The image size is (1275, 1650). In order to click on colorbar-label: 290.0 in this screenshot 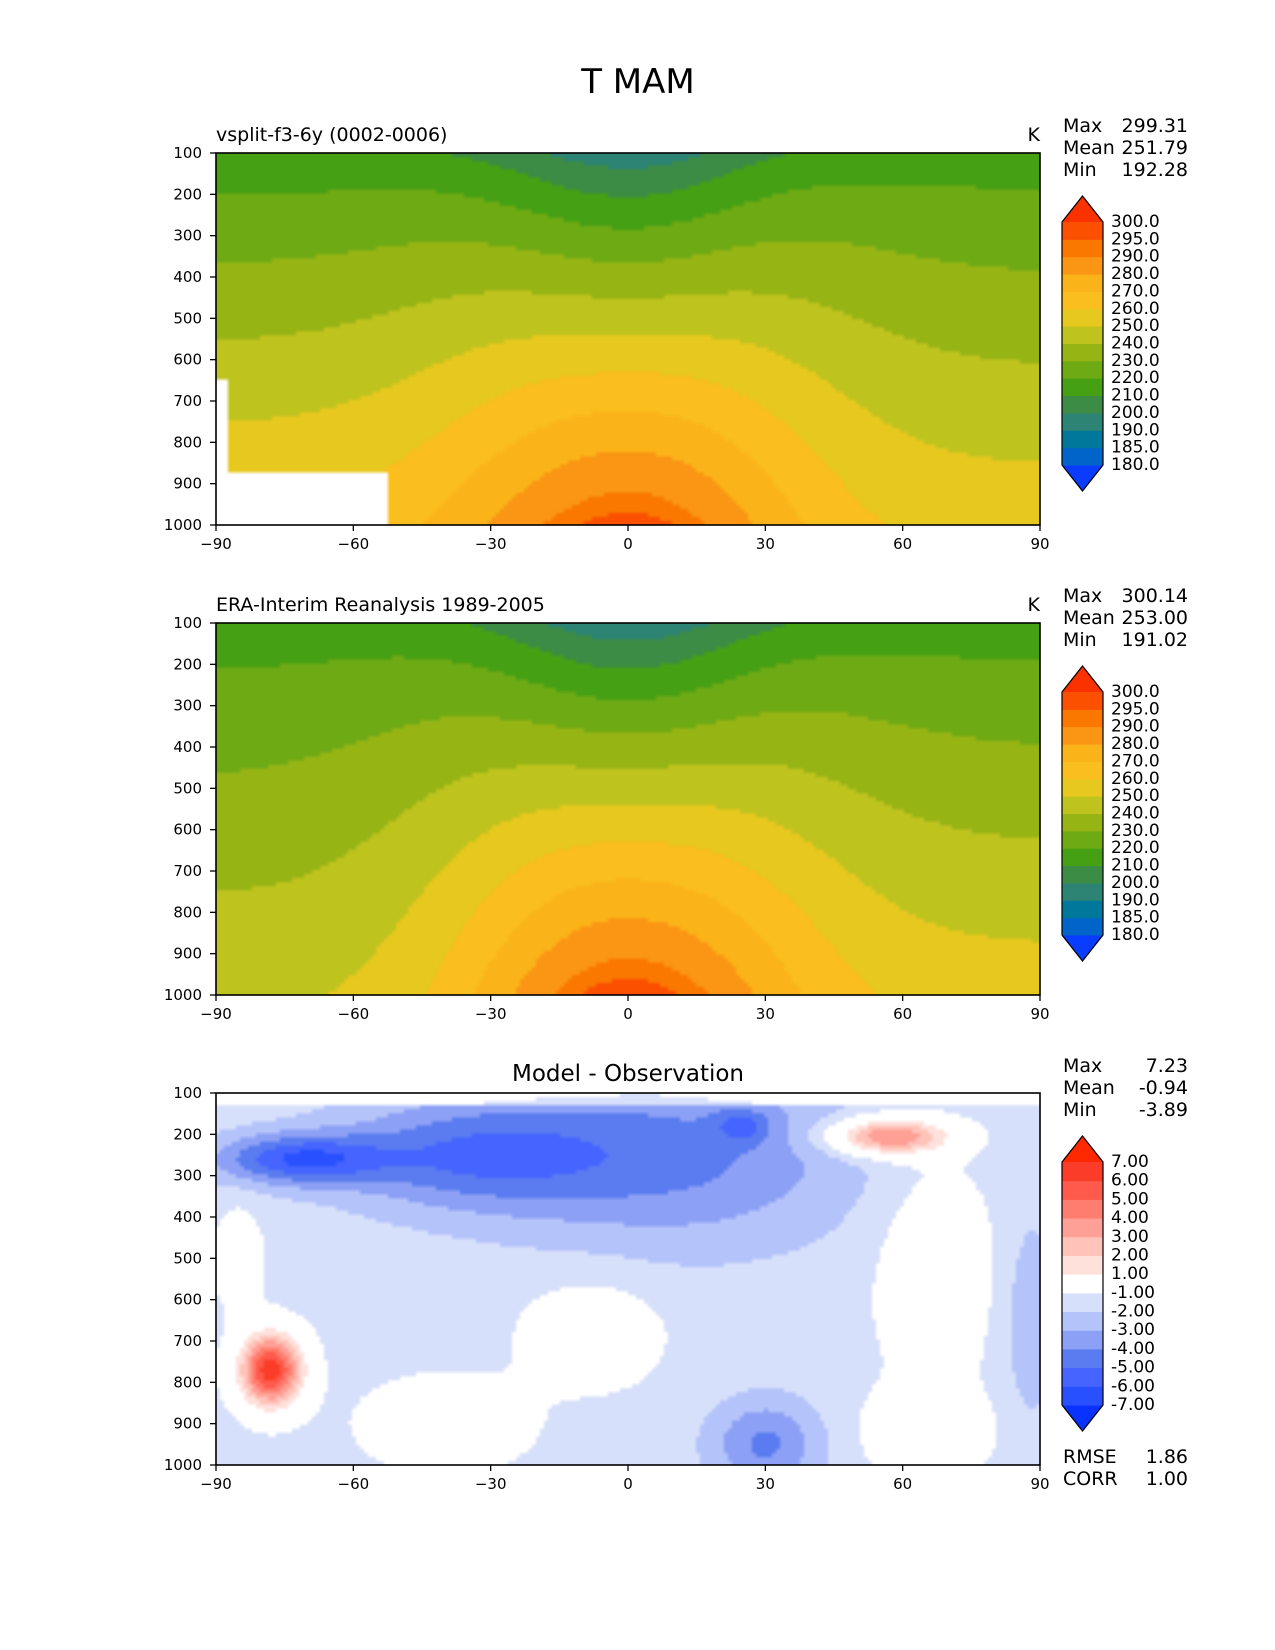, I will do `click(1135, 257)`.